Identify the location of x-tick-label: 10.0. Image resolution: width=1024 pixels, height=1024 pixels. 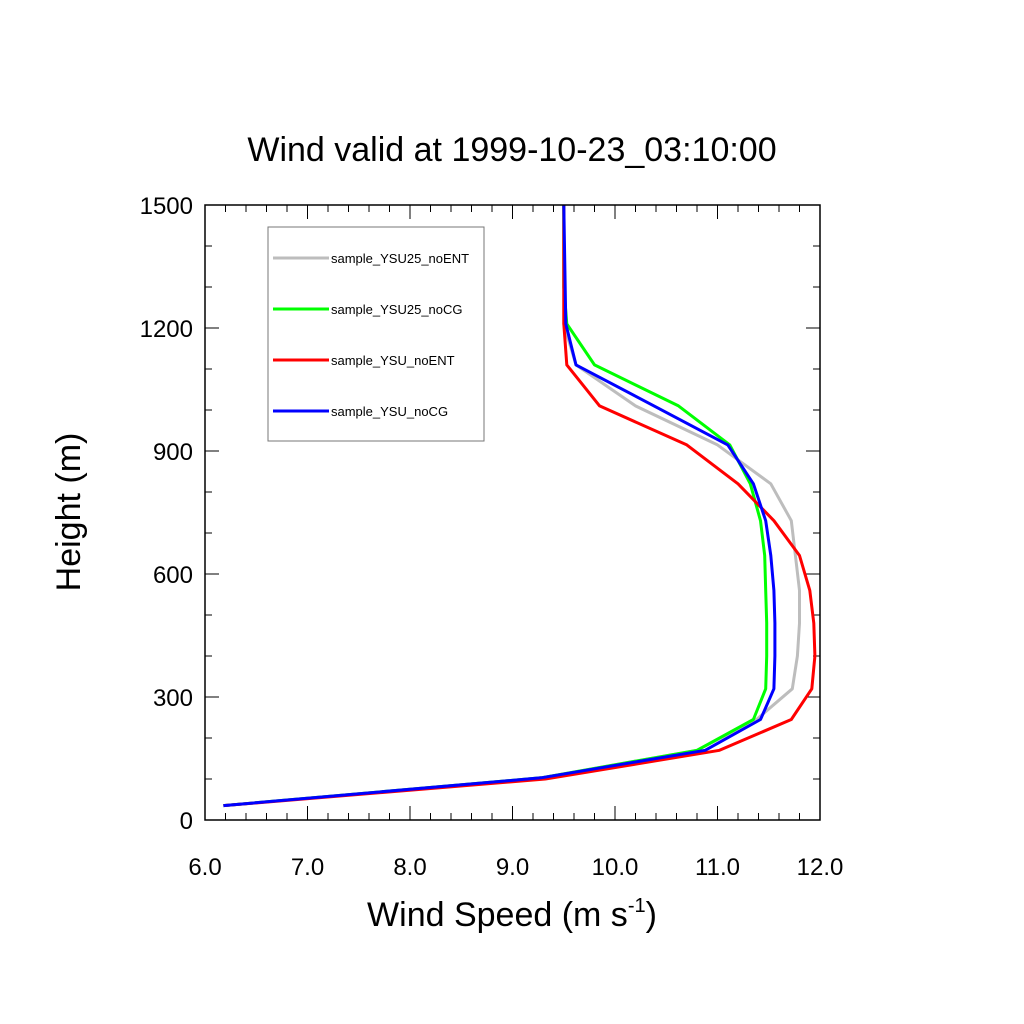
(615, 867).